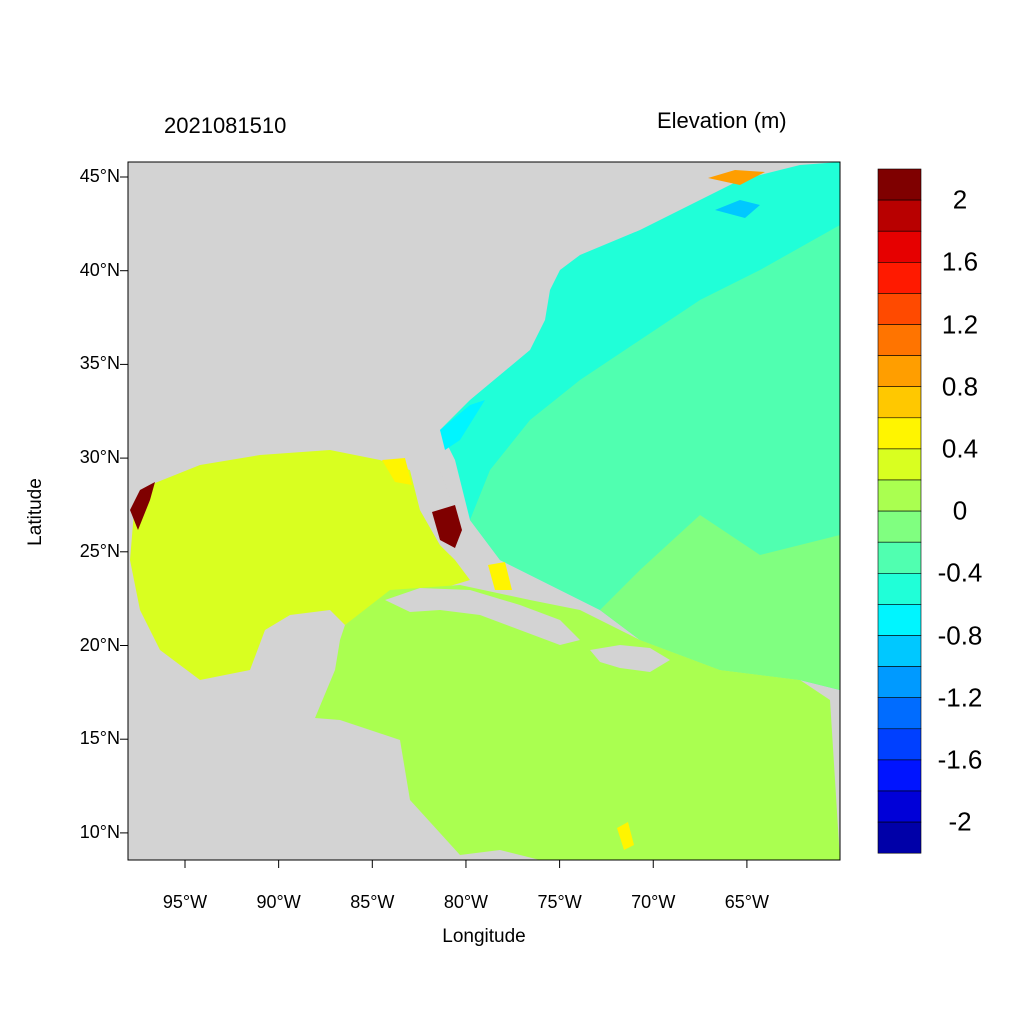  What do you see at coordinates (960, 821) in the screenshot?
I see `colorbar-label: -2` at bounding box center [960, 821].